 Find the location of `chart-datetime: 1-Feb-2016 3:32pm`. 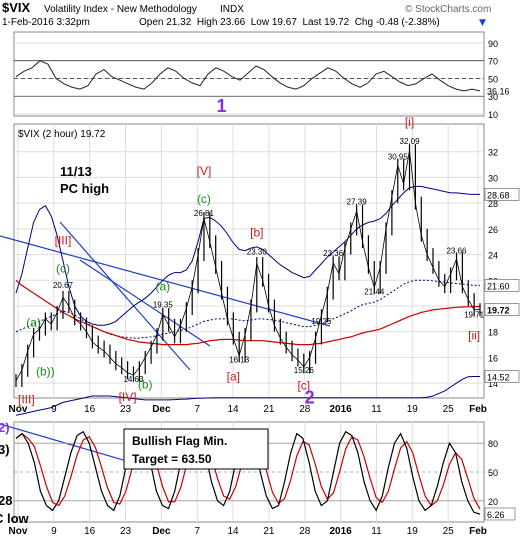

chart-datetime: 1-Feb-2016 3:32pm is located at coordinates (46, 22).